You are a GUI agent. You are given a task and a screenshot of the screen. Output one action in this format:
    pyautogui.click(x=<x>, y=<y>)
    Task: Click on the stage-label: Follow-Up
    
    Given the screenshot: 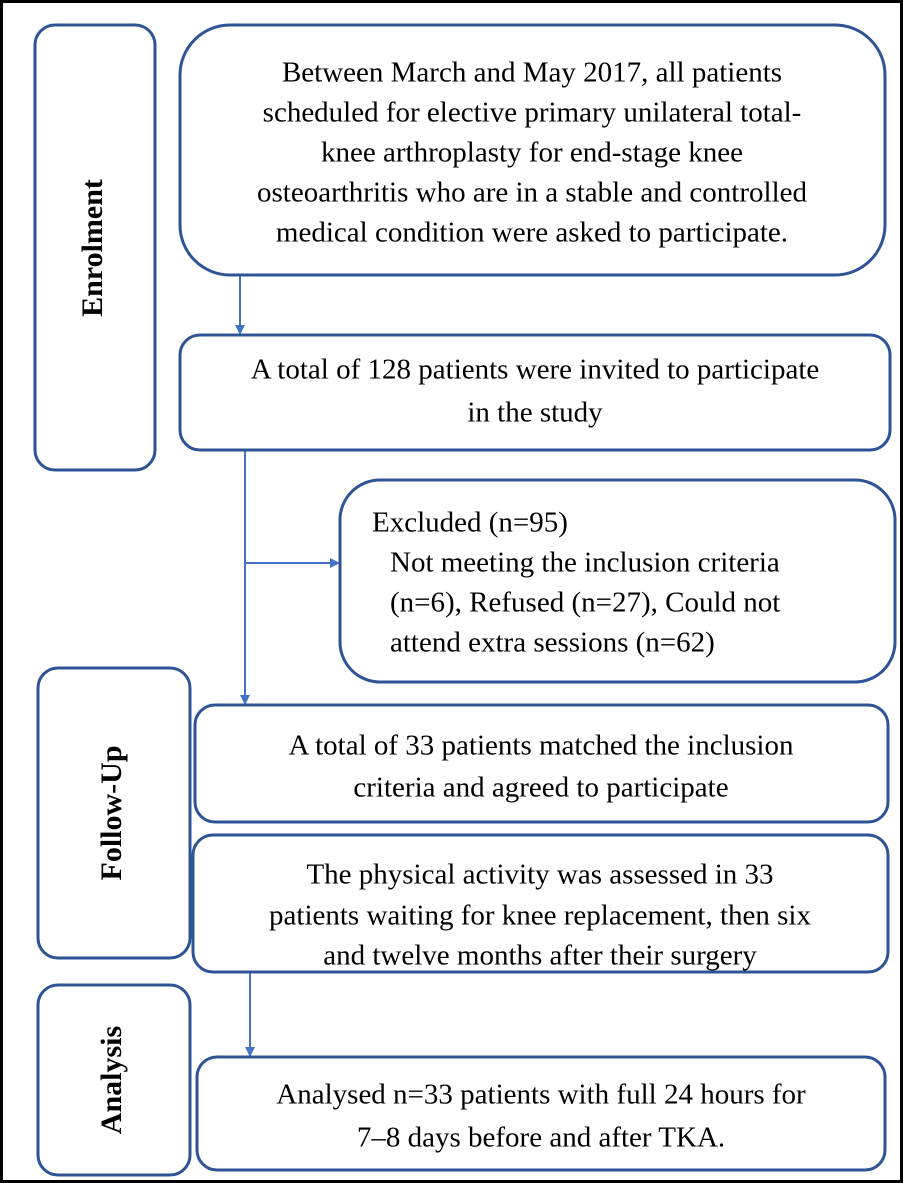 What is the action you would take?
    pyautogui.click(x=111, y=813)
    